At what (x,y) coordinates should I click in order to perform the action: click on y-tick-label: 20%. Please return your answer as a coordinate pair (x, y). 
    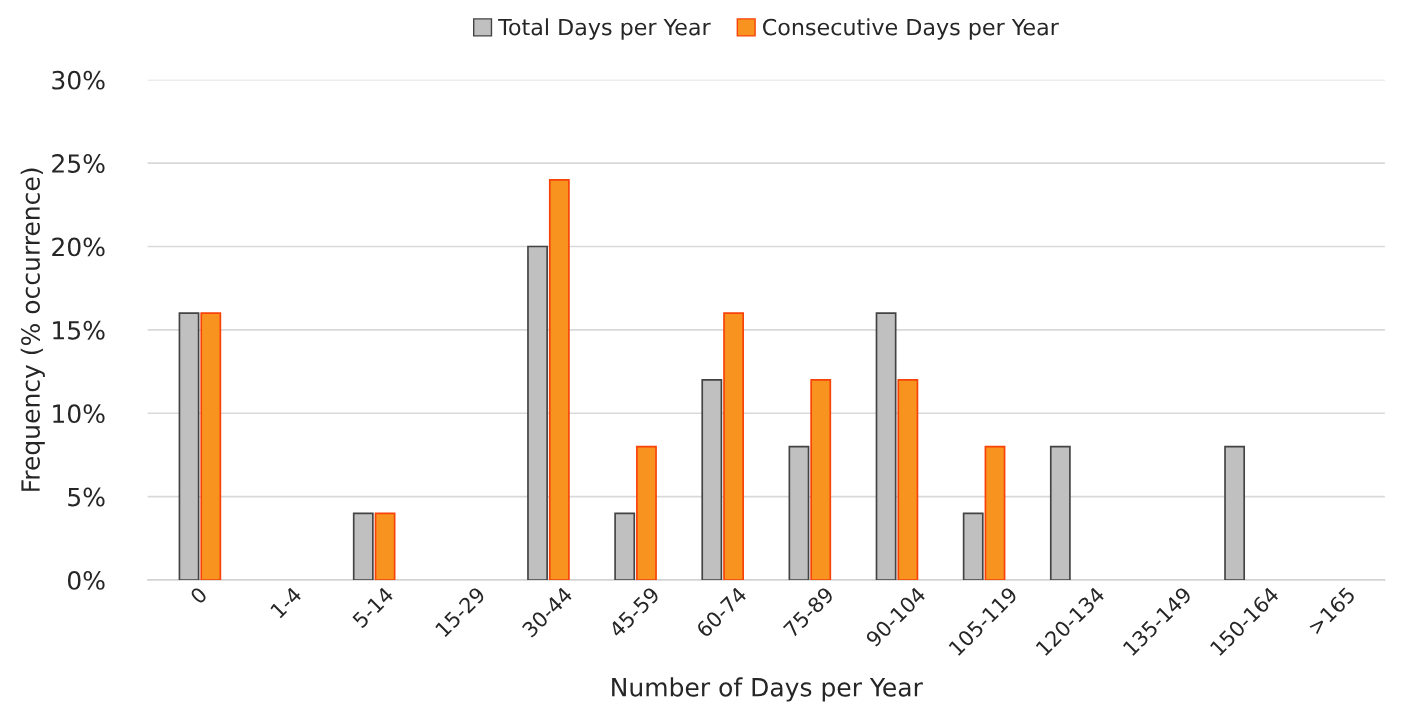
    Looking at the image, I should click on (78, 247).